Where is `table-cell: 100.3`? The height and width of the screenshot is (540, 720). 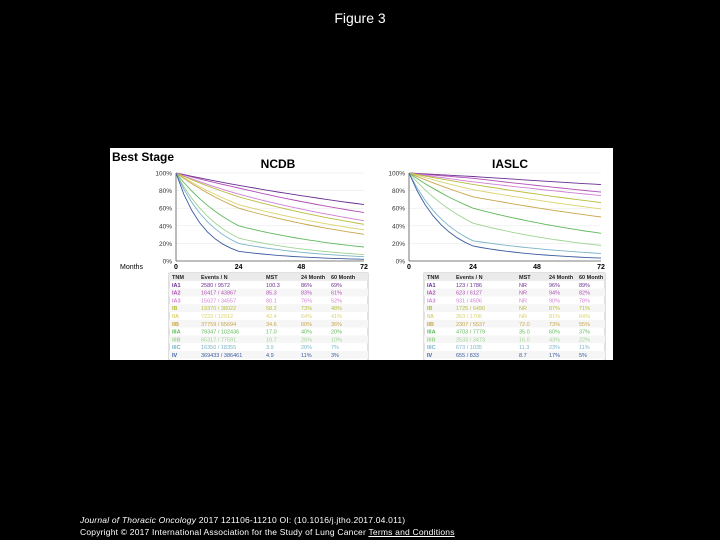 table-cell: 100.3 is located at coordinates (273, 286).